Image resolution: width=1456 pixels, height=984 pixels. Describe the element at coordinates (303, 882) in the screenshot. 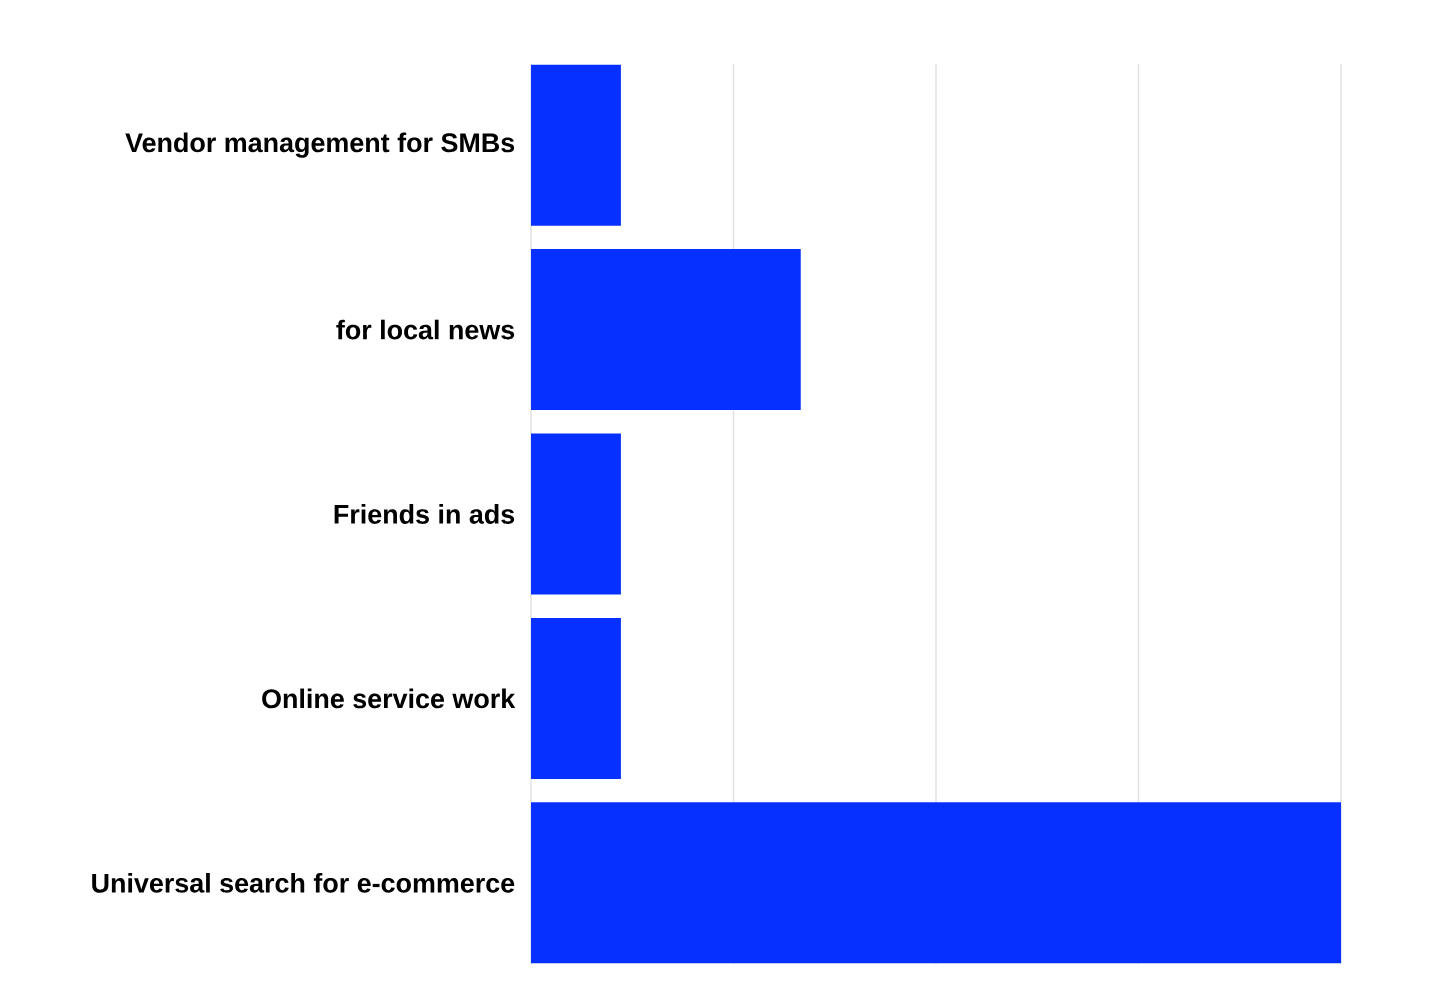

I see `y-tick-label: Universal search for e-commerce` at that location.